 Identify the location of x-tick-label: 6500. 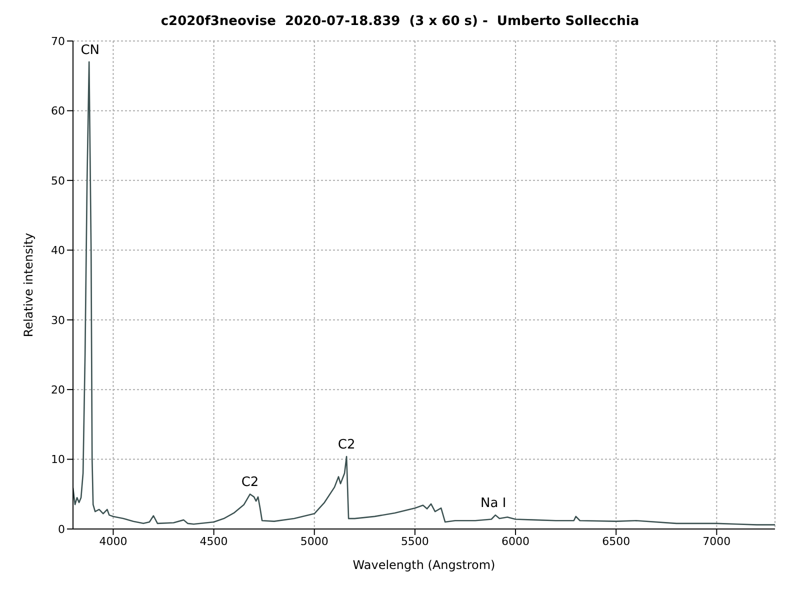
(616, 541).